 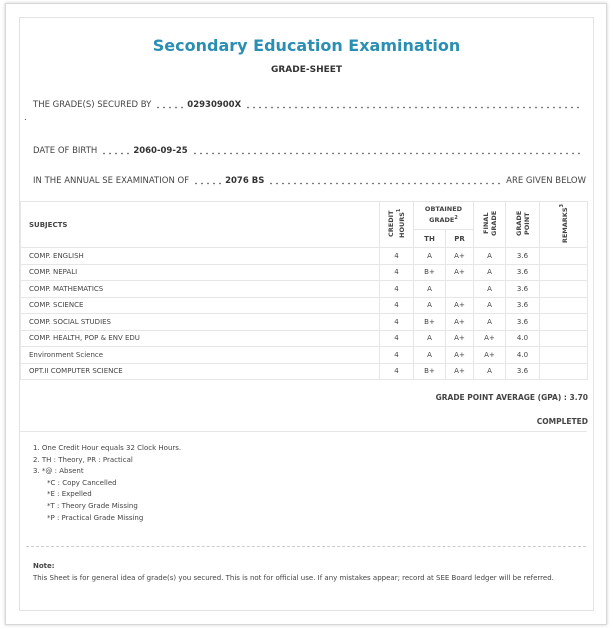 I want to click on header: REMARKS, so click(x=565, y=225).